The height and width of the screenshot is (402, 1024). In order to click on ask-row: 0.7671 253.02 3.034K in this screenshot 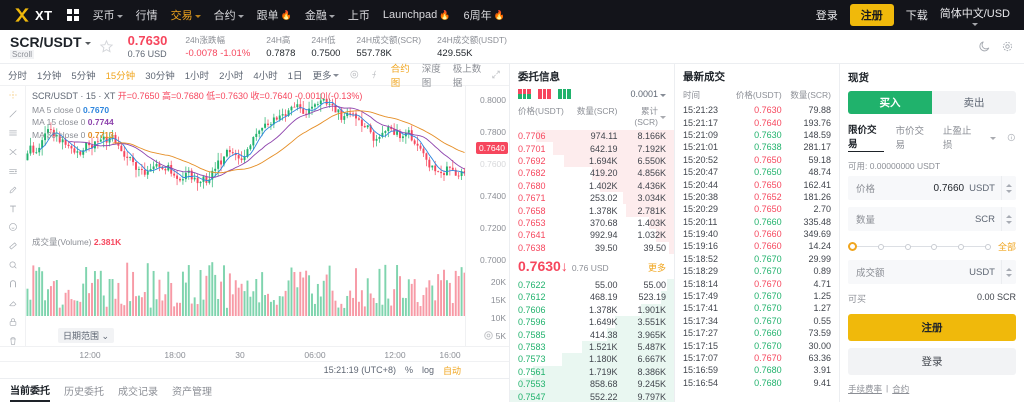, I will do `click(592, 198)`.